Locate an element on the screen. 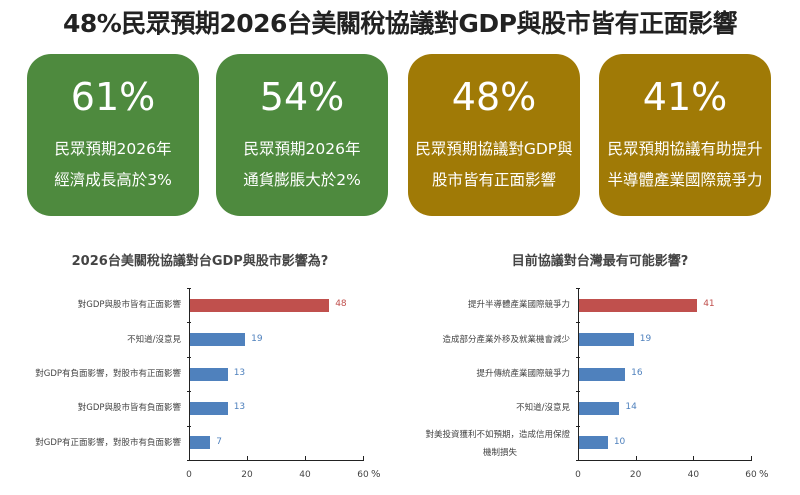 The image size is (800, 495). category-label: 對GDP有正面影響，對股市有負面影響 is located at coordinates (108, 442).